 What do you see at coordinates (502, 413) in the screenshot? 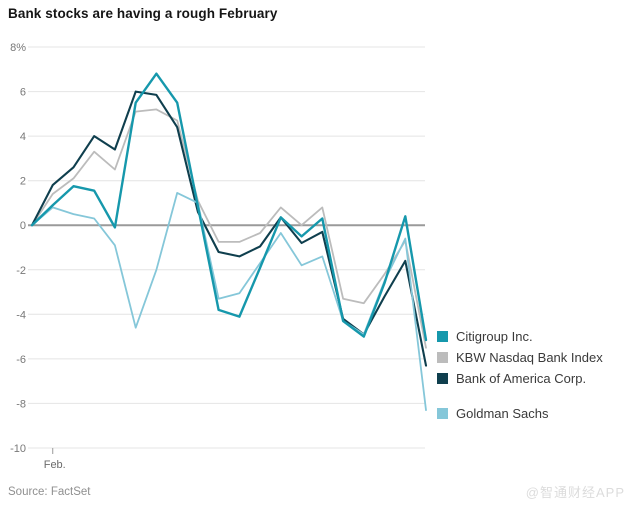
I see `legend-label: Goldman Sachs` at bounding box center [502, 413].